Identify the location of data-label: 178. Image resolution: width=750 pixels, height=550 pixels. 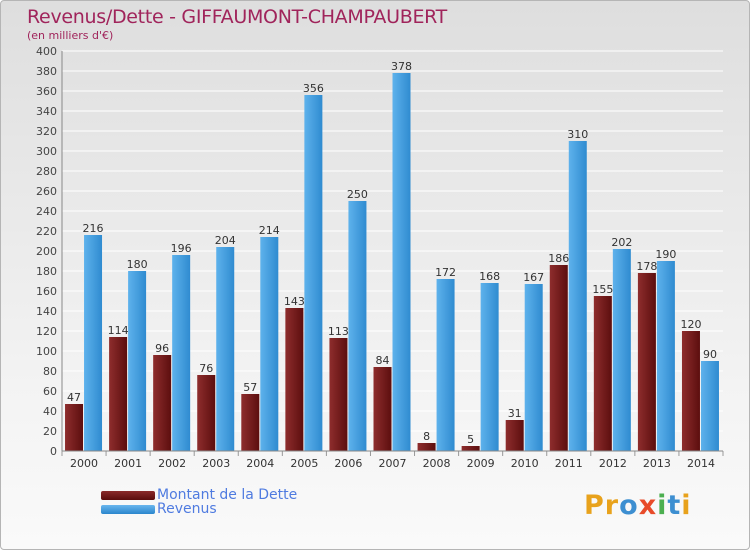
(646, 266).